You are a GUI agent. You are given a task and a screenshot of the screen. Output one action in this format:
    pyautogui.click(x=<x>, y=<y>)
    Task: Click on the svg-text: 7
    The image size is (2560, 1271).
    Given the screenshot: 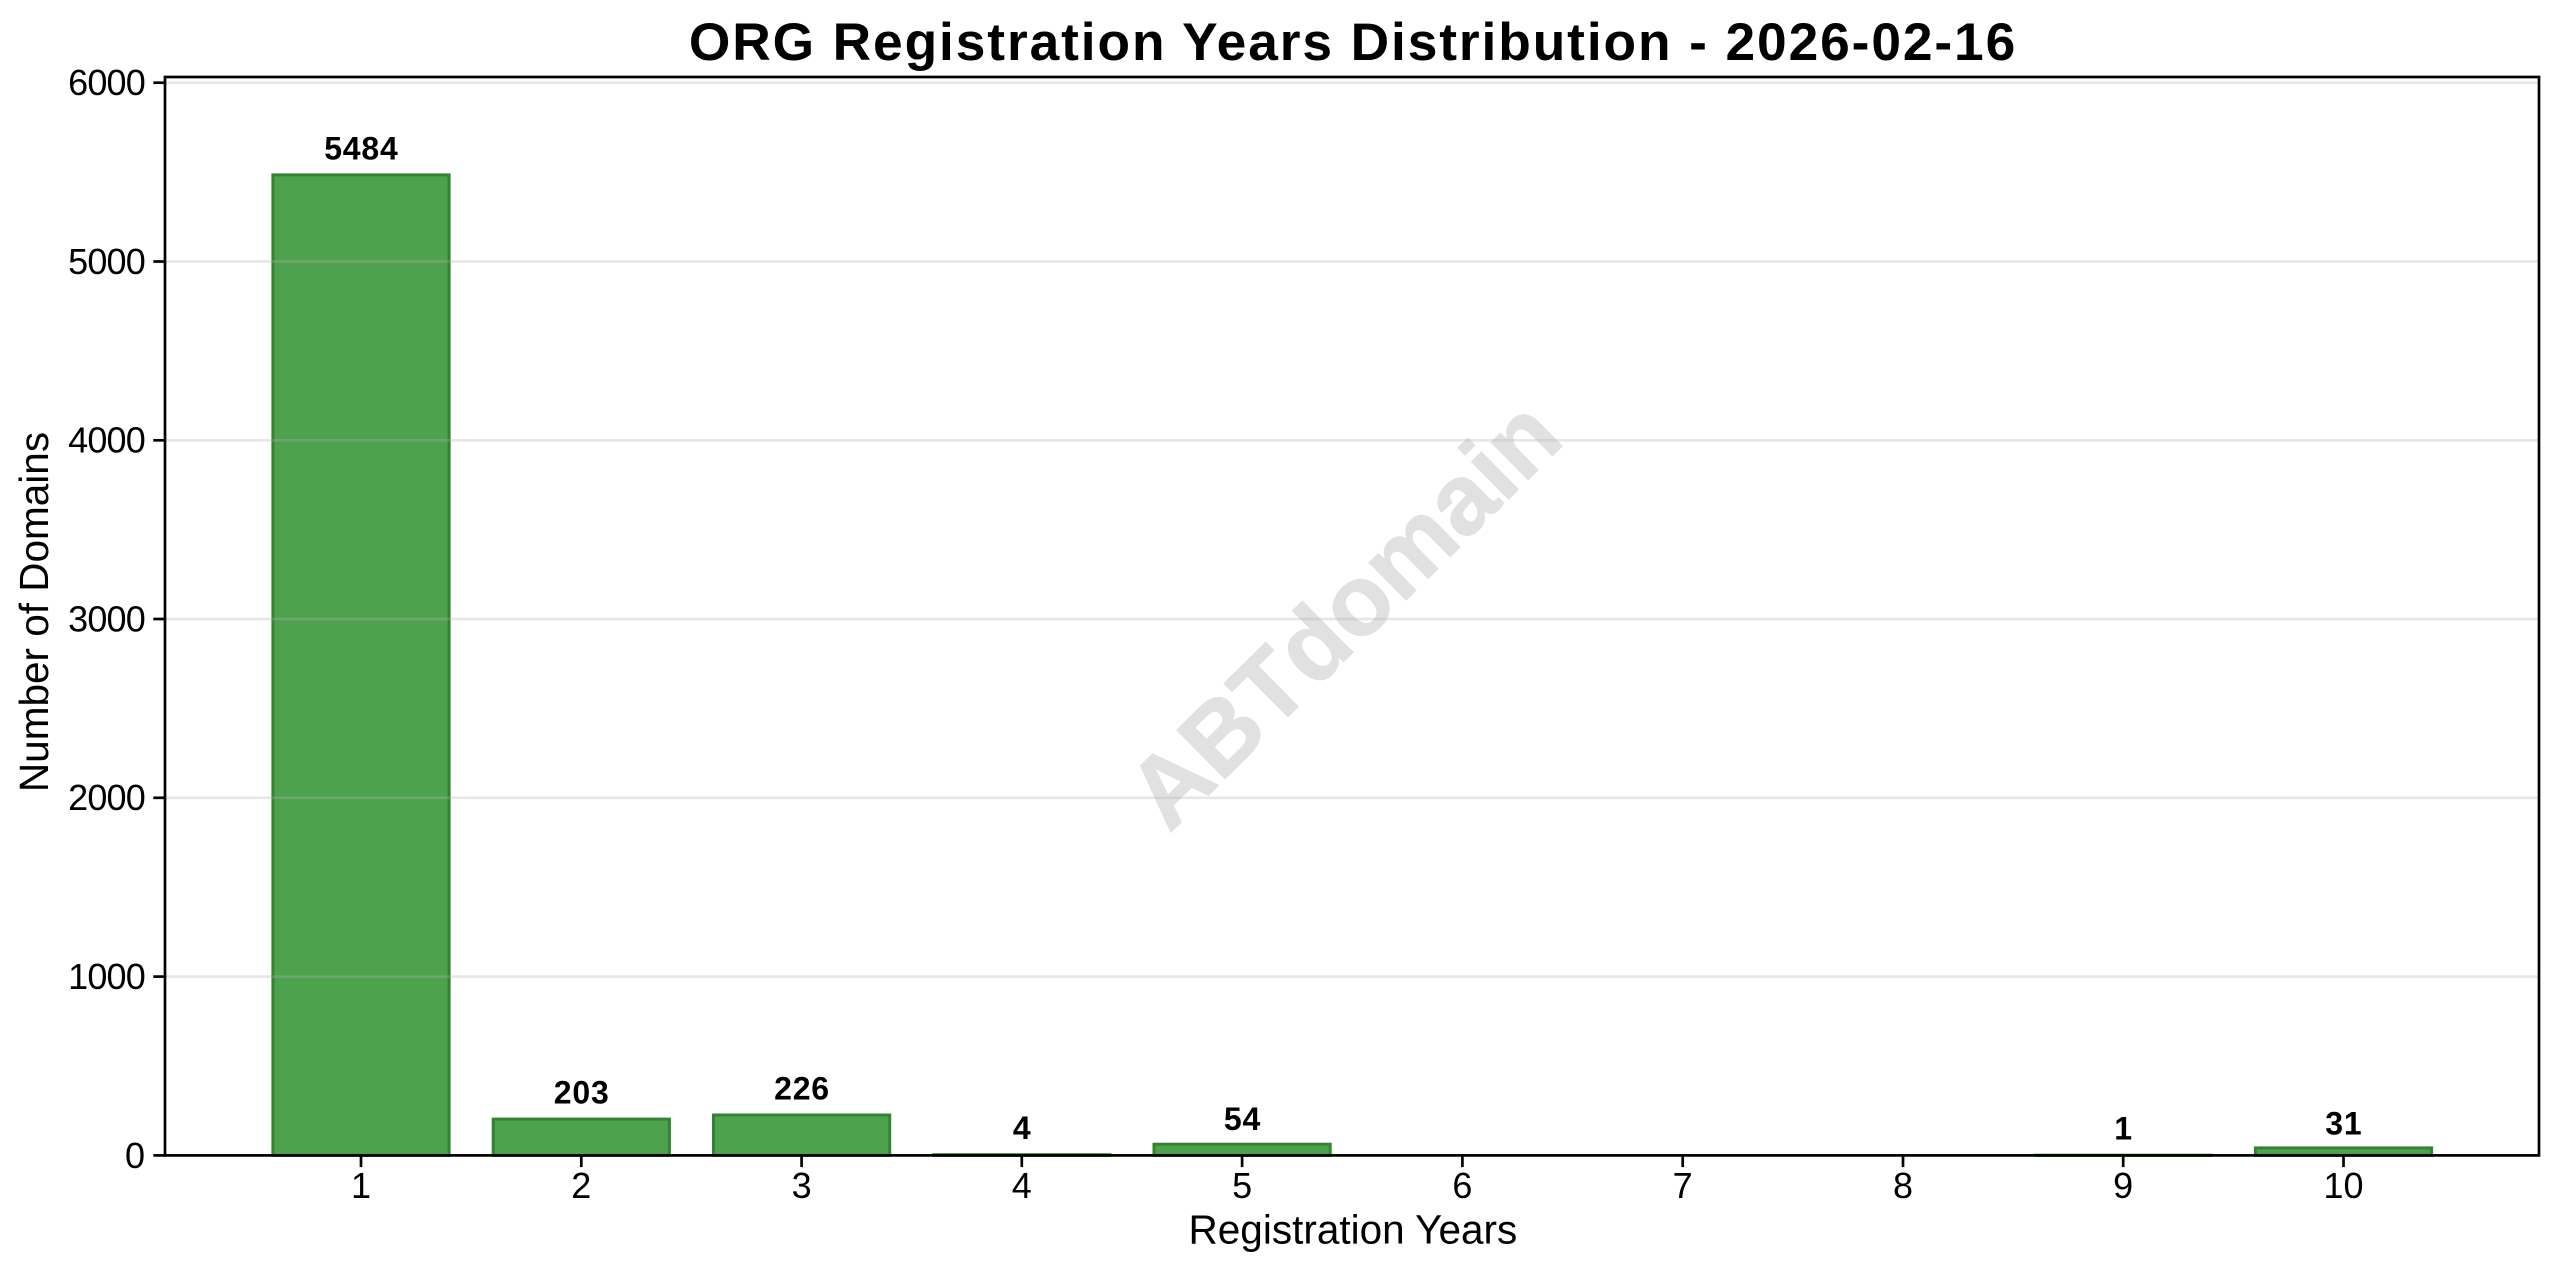 What is the action you would take?
    pyautogui.click(x=1683, y=1185)
    